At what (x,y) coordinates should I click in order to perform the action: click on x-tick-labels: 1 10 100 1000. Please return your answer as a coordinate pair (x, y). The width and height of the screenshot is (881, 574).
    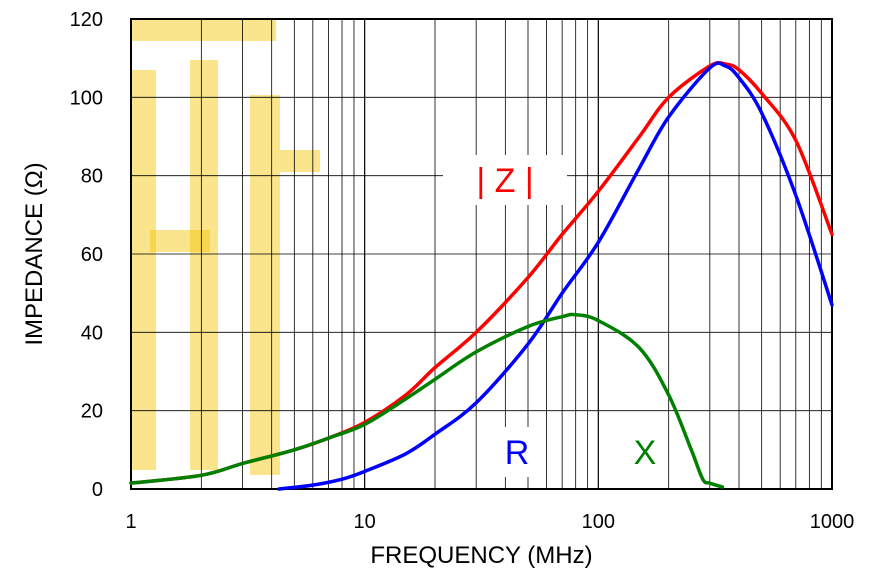
    Looking at the image, I should click on (489, 522).